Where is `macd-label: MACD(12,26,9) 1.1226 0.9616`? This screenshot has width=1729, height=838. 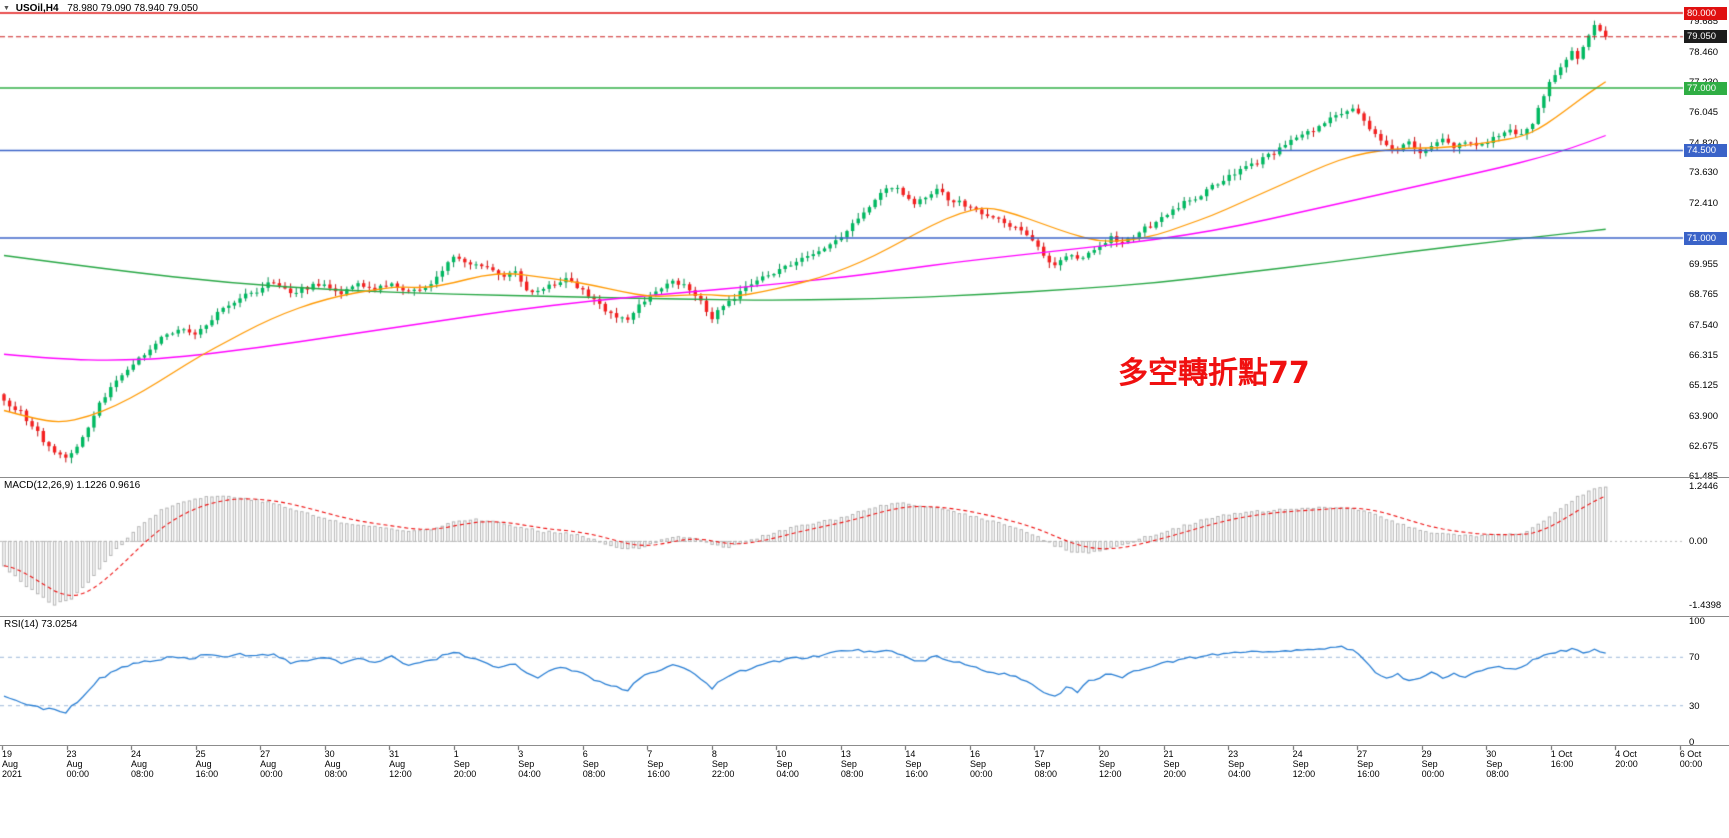
macd-label: MACD(12,26,9) 1.1226 0.9616 is located at coordinates (72, 485).